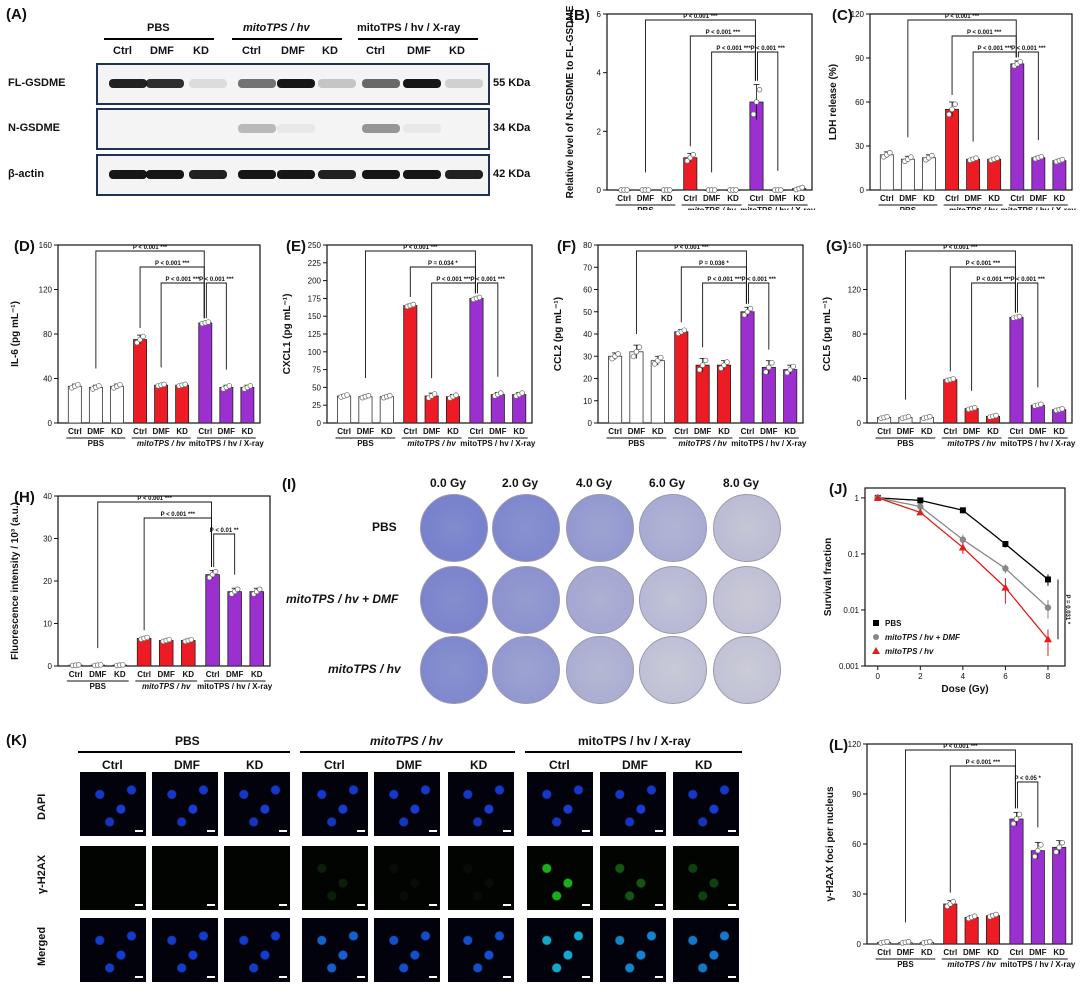  What do you see at coordinates (965, 577) in the screenshot?
I see `plot-frame` at bounding box center [965, 577].